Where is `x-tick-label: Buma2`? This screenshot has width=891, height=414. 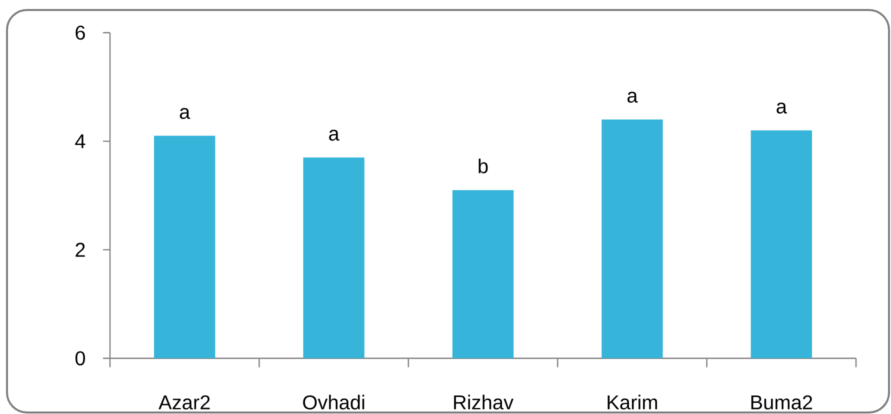
x-tick-label: Buma2 is located at coordinates (781, 402).